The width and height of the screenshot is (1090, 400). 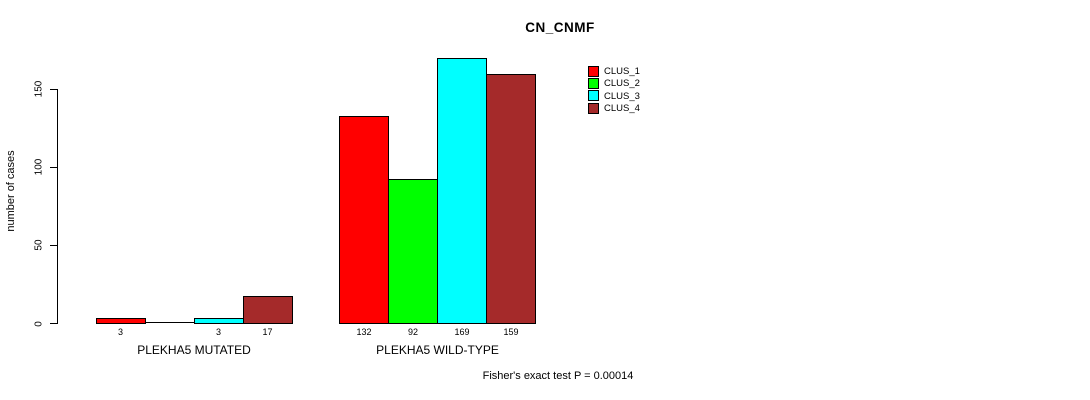 What do you see at coordinates (364, 331) in the screenshot?
I see `bar-value-label: 132` at bounding box center [364, 331].